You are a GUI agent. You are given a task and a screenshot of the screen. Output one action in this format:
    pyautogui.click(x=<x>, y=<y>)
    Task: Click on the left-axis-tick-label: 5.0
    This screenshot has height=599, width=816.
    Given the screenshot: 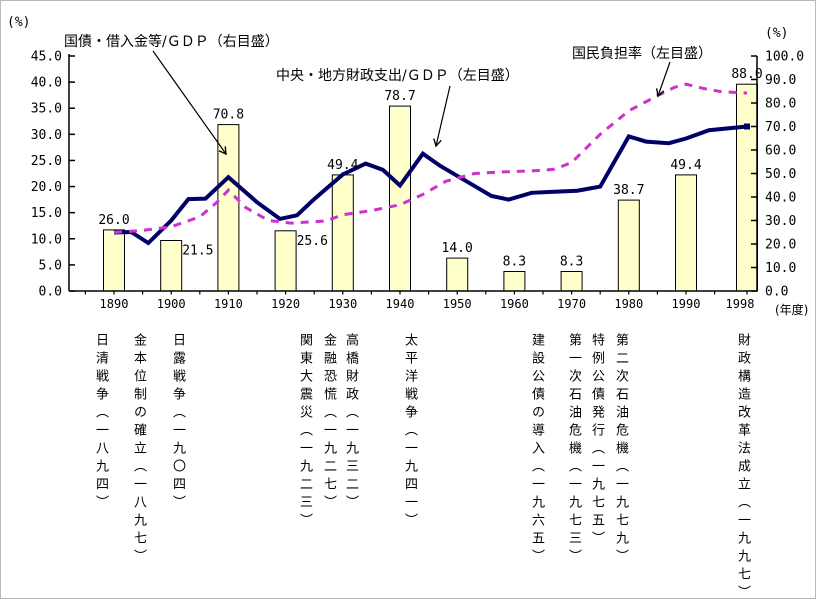 What is the action you would take?
    pyautogui.click(x=50, y=265)
    